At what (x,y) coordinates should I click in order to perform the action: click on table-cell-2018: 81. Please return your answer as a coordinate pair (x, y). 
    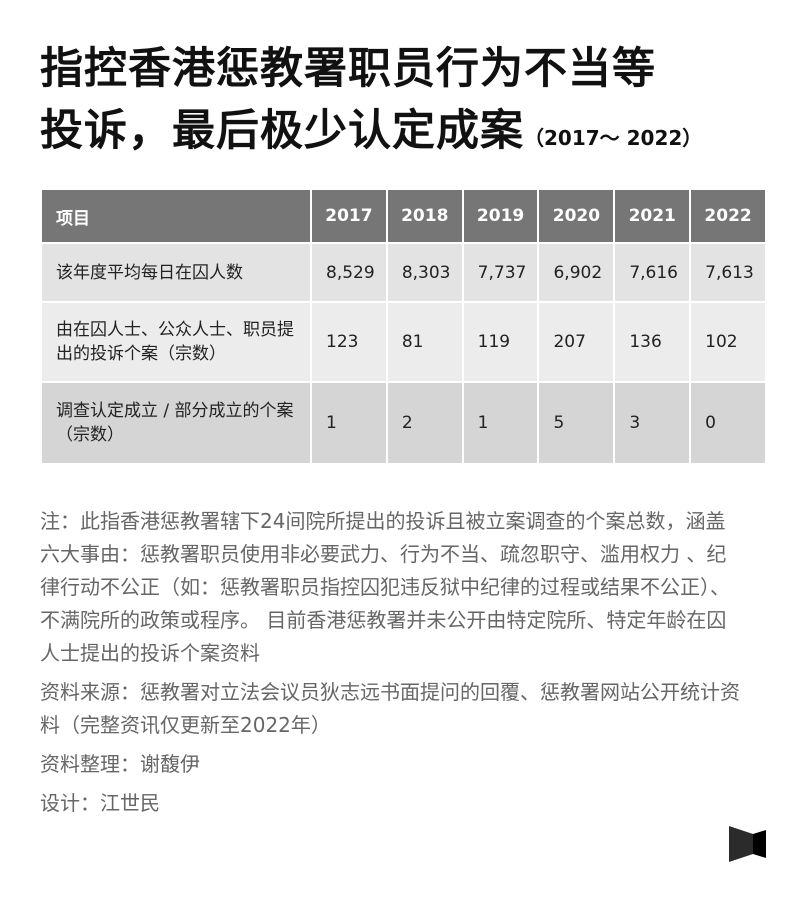
    Looking at the image, I should click on (424, 342).